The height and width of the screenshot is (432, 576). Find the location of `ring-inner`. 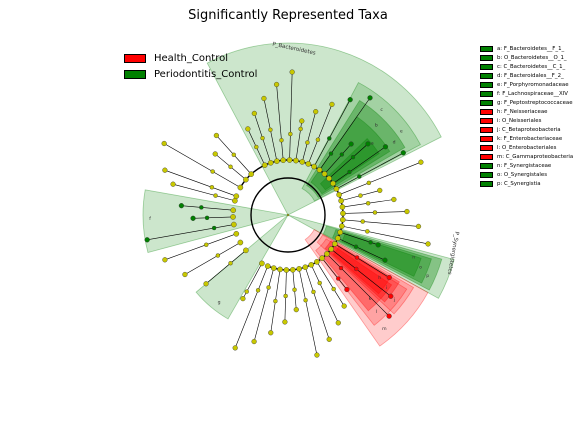

ring-inner is located at coordinates (288, 215).